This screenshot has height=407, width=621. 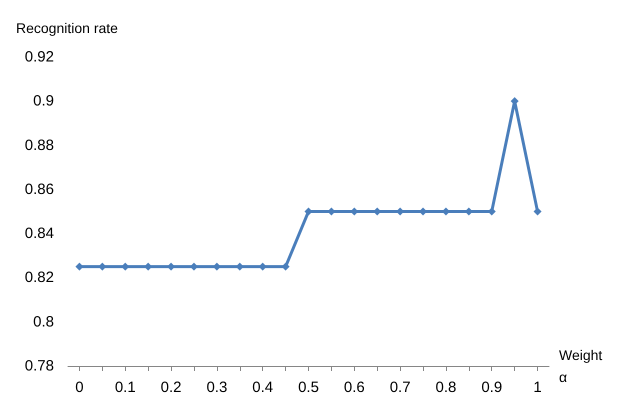 What do you see at coordinates (39, 57) in the screenshot?
I see `y-tick-label: 0.92` at bounding box center [39, 57].